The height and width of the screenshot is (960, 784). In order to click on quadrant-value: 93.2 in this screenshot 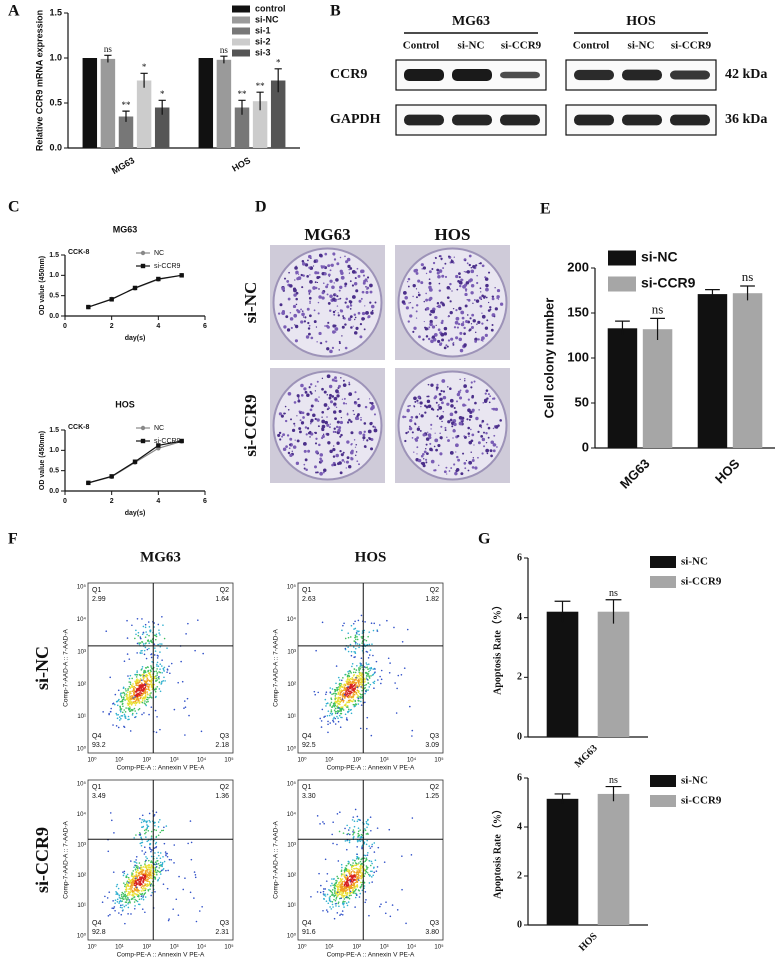, I will do `click(99, 745)`.